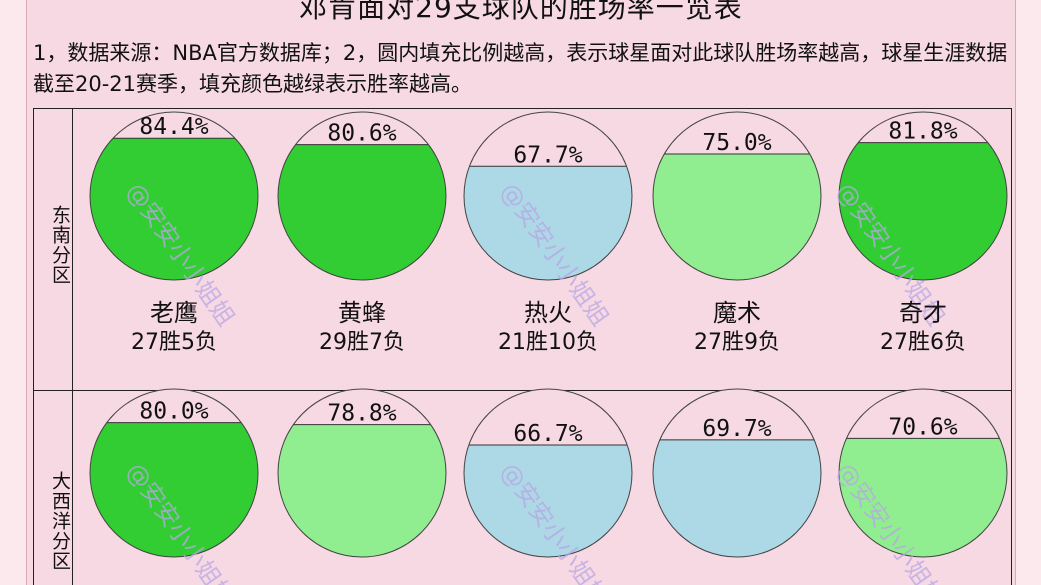  I want to click on team-record-label: 21胜10负, so click(548, 342).